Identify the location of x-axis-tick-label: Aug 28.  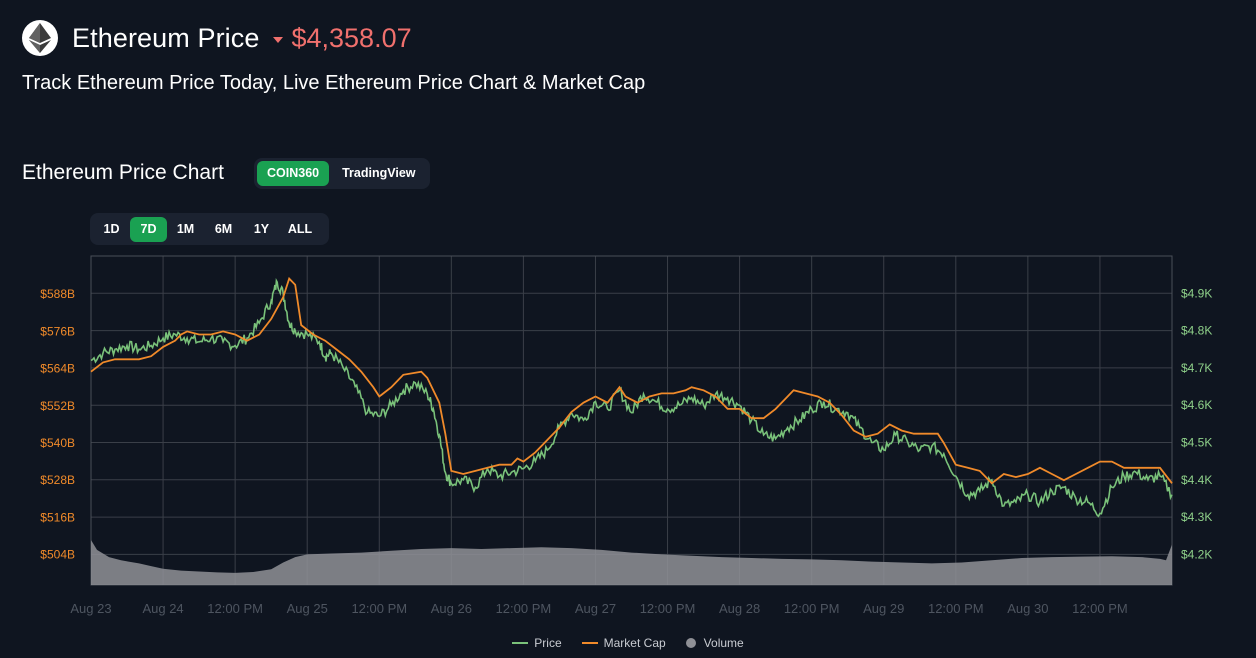
(739, 608).